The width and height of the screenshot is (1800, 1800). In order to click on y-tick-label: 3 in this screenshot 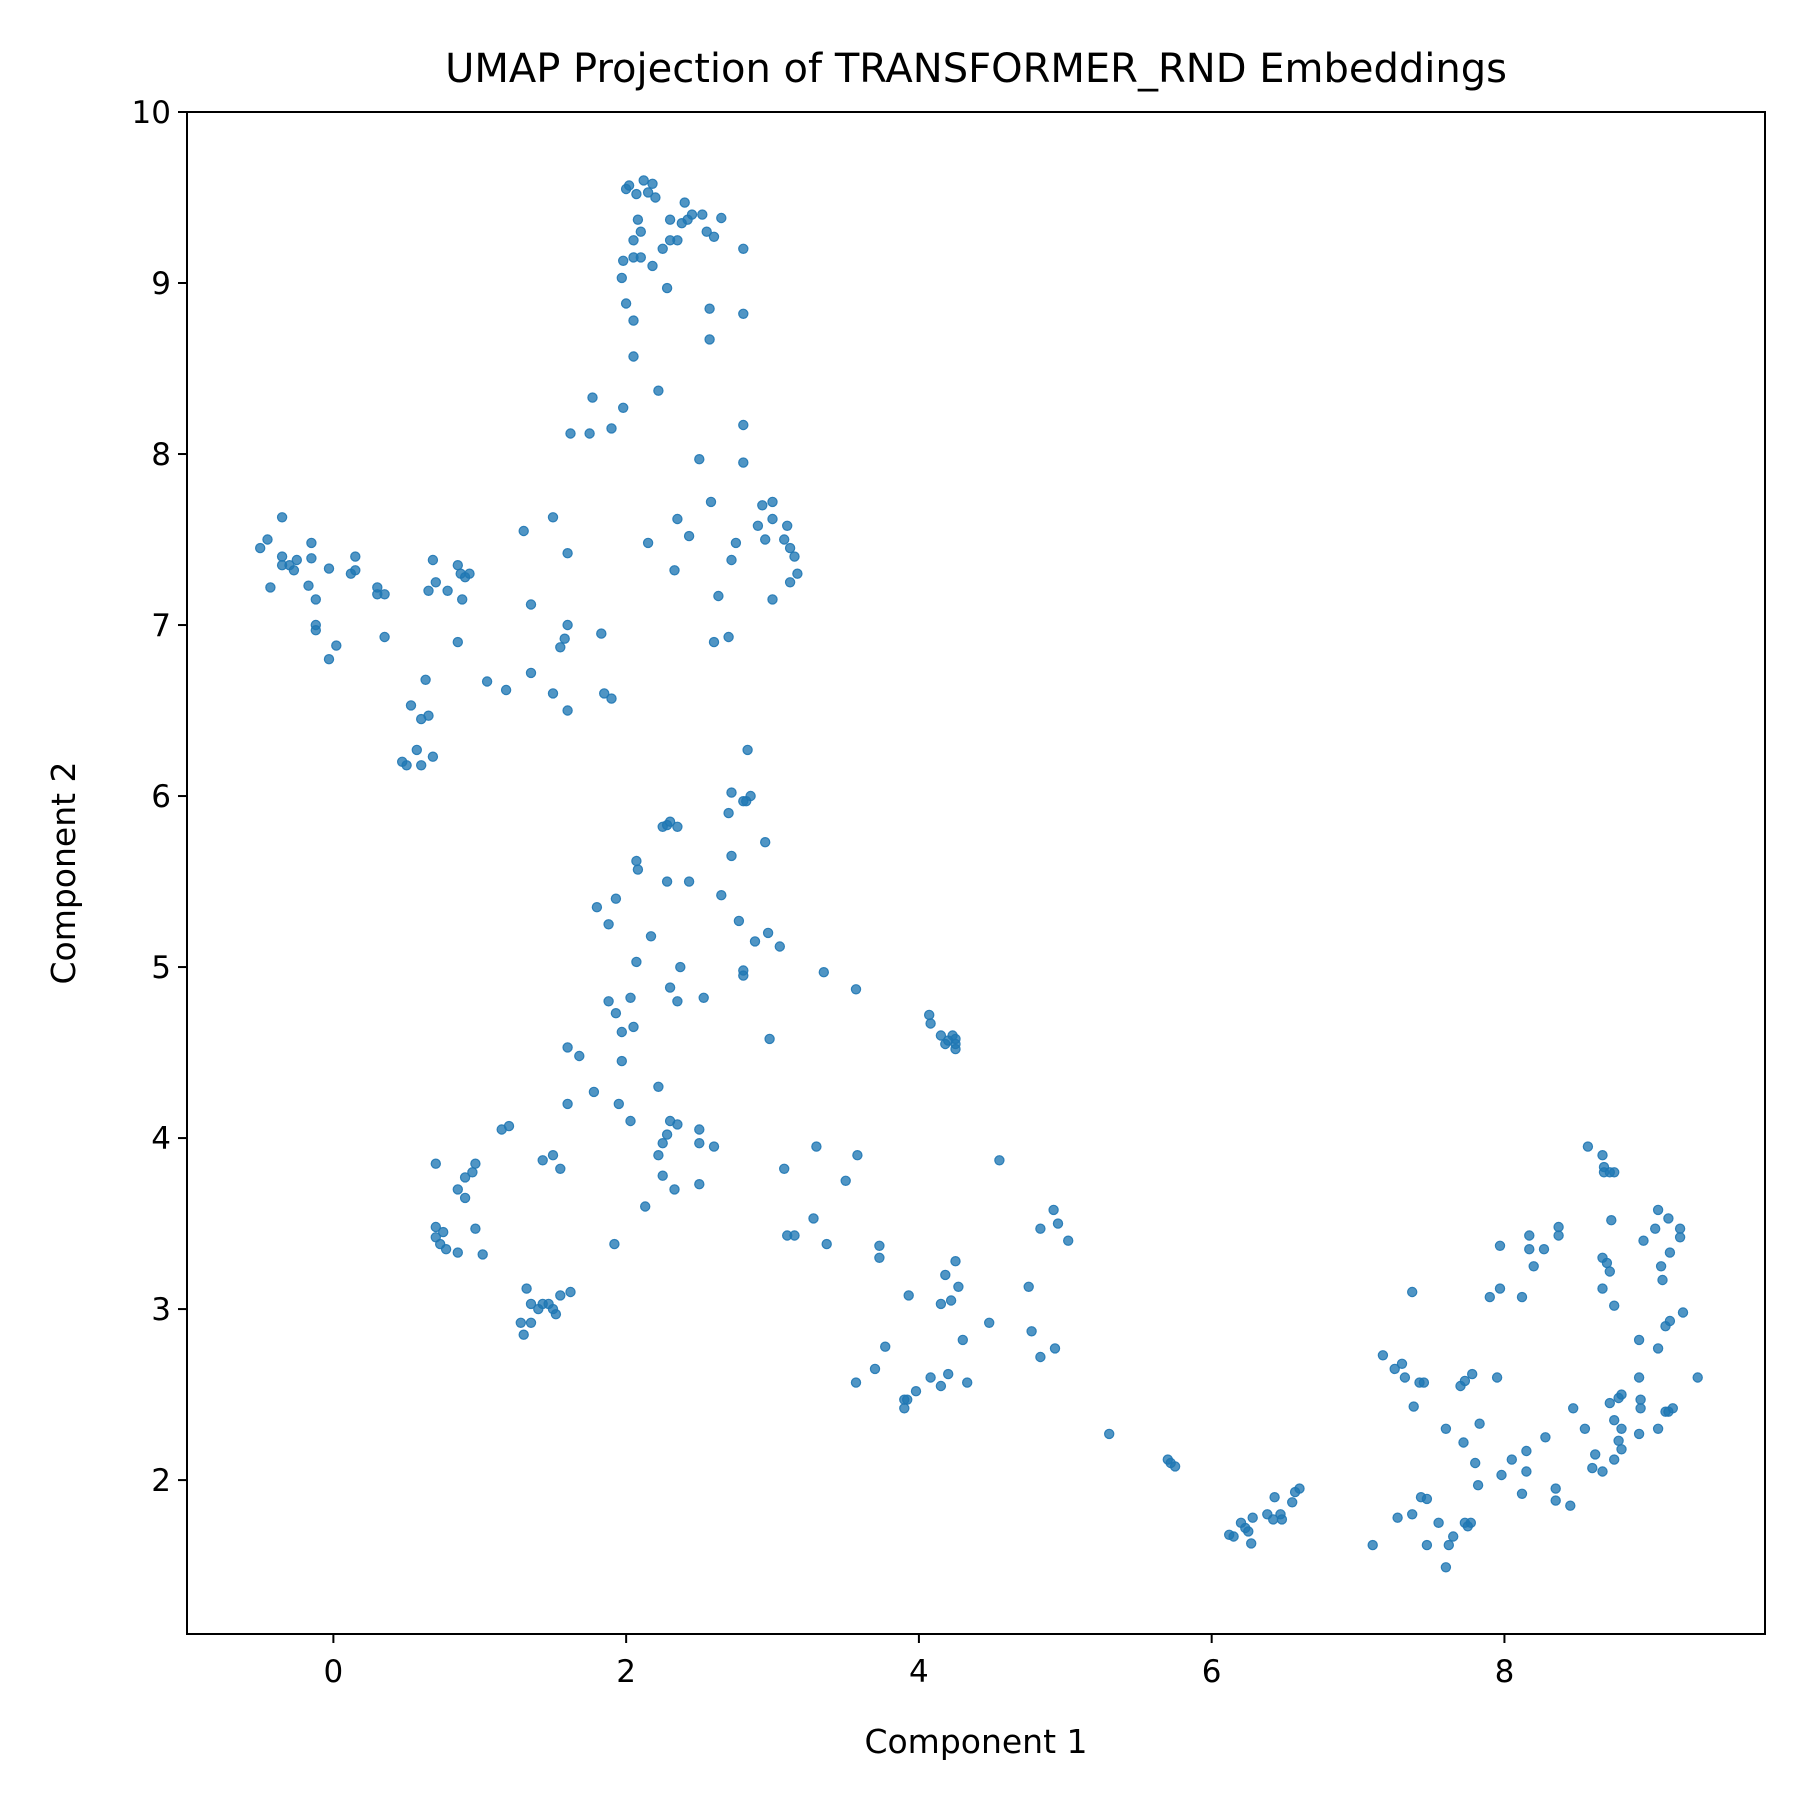, I will do `click(161, 1310)`.